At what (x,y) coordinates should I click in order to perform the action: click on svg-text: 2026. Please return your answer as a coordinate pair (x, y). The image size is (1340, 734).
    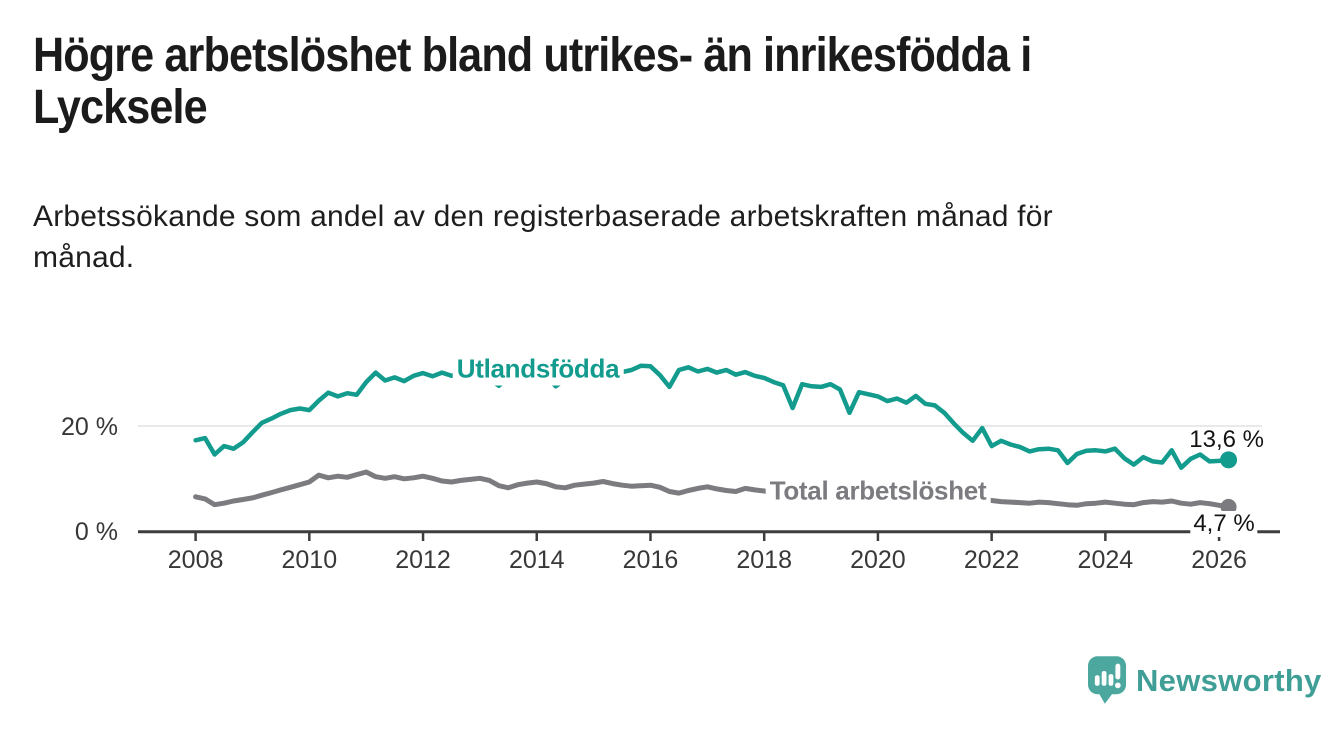
    Looking at the image, I should click on (1219, 560).